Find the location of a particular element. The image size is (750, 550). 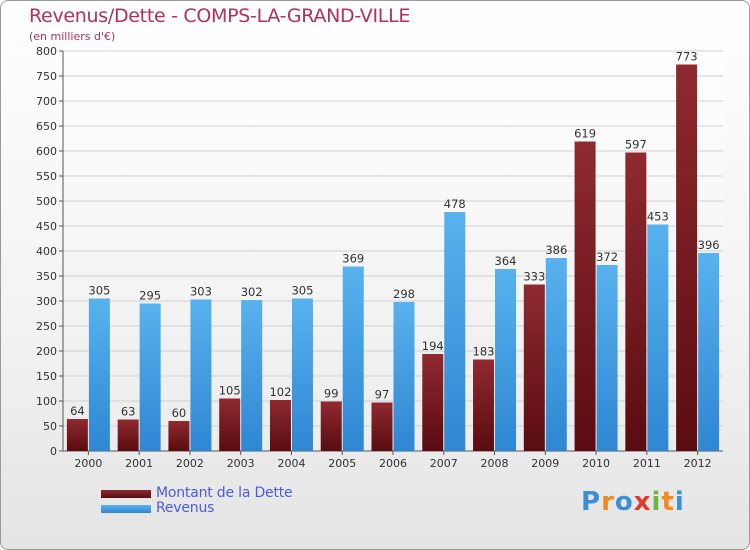

data-label-revenus: 369 is located at coordinates (353, 259).